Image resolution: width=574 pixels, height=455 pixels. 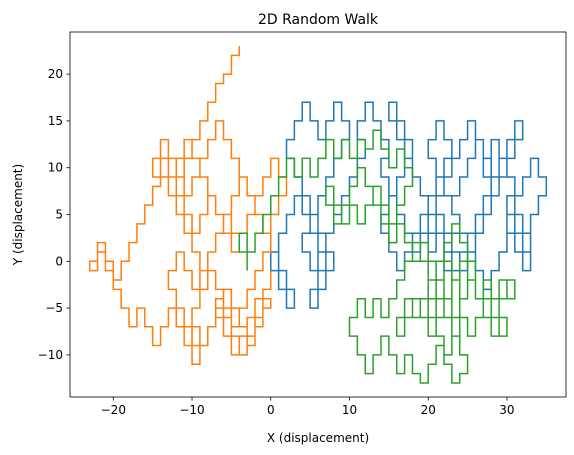 What do you see at coordinates (55, 168) in the screenshot?
I see `y-tick-label: 10` at bounding box center [55, 168].